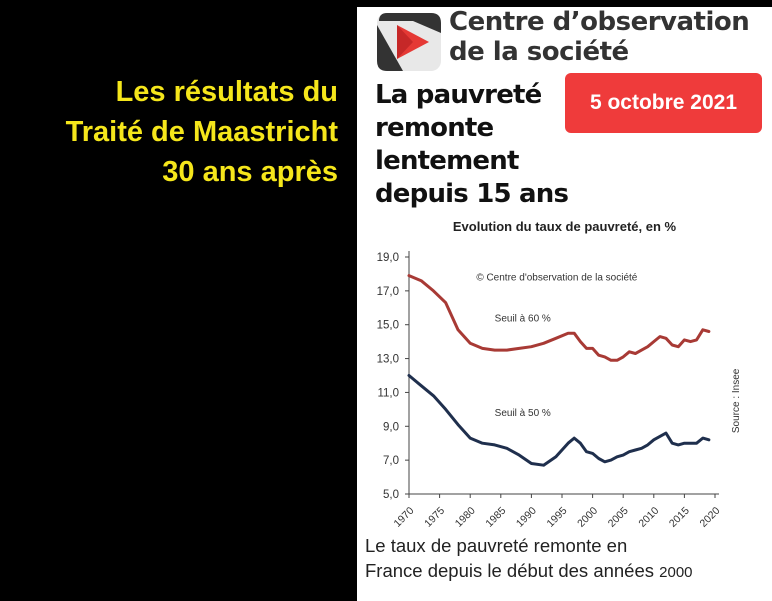 The height and width of the screenshot is (601, 772). Describe the element at coordinates (250, 172) in the screenshot. I see `caption-line-3: 30 ans après` at that location.